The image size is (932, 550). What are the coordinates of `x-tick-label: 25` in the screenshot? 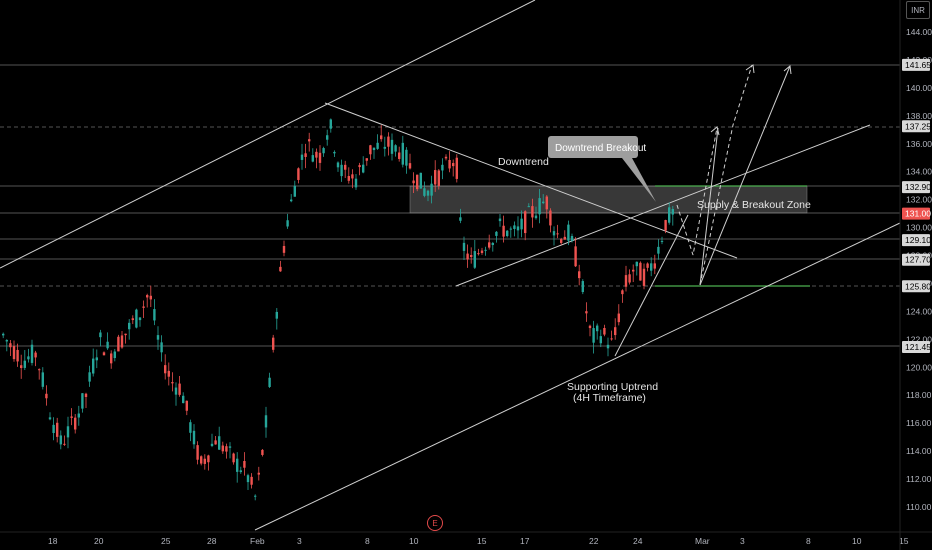 It's located at (166, 541).